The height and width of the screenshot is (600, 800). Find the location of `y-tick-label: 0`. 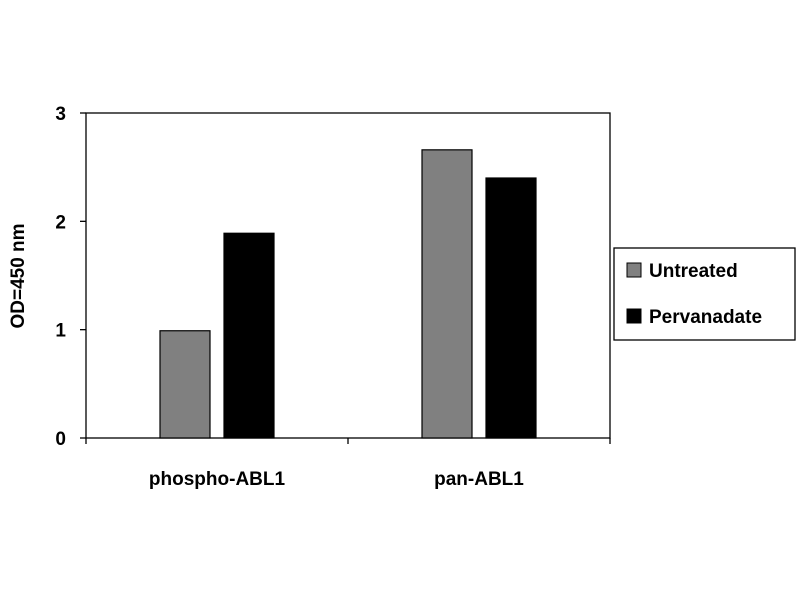

y-tick-label: 0 is located at coordinates (60, 439).